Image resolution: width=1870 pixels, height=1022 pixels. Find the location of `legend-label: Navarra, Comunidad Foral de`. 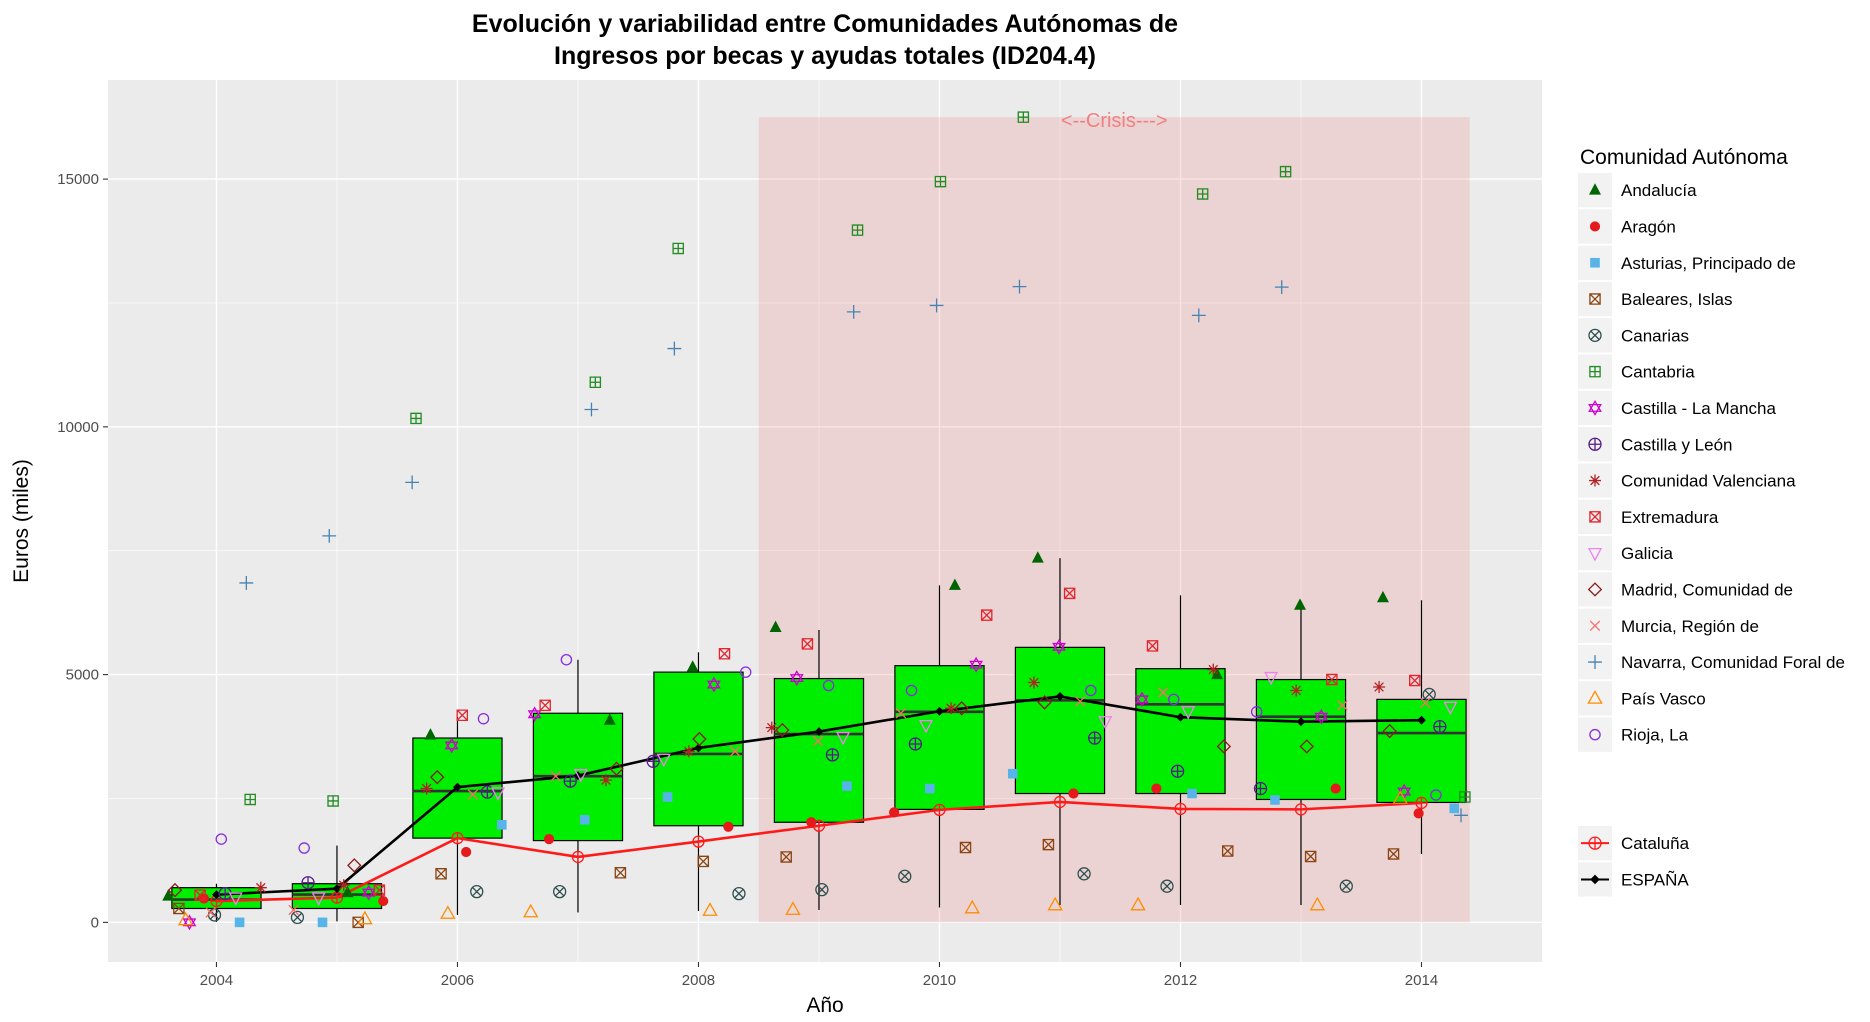

legend-label: Navarra, Comunidad Foral de is located at coordinates (1733, 662).